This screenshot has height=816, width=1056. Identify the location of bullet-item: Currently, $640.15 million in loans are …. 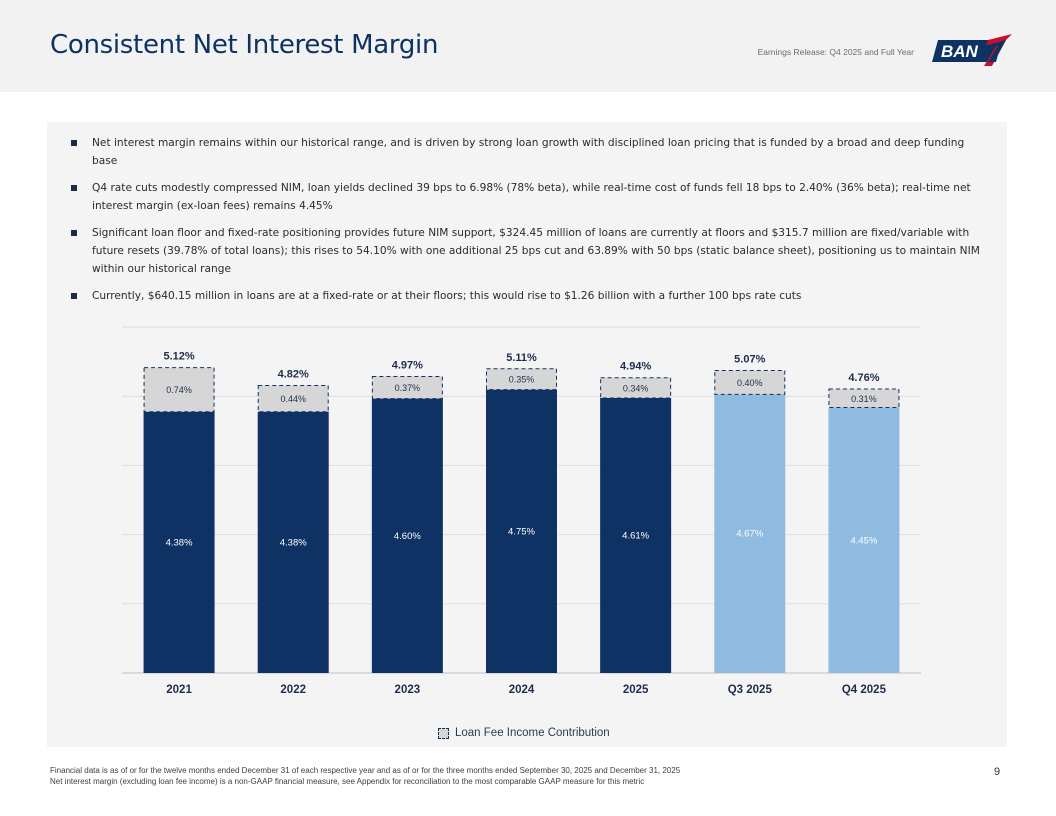
(528, 296).